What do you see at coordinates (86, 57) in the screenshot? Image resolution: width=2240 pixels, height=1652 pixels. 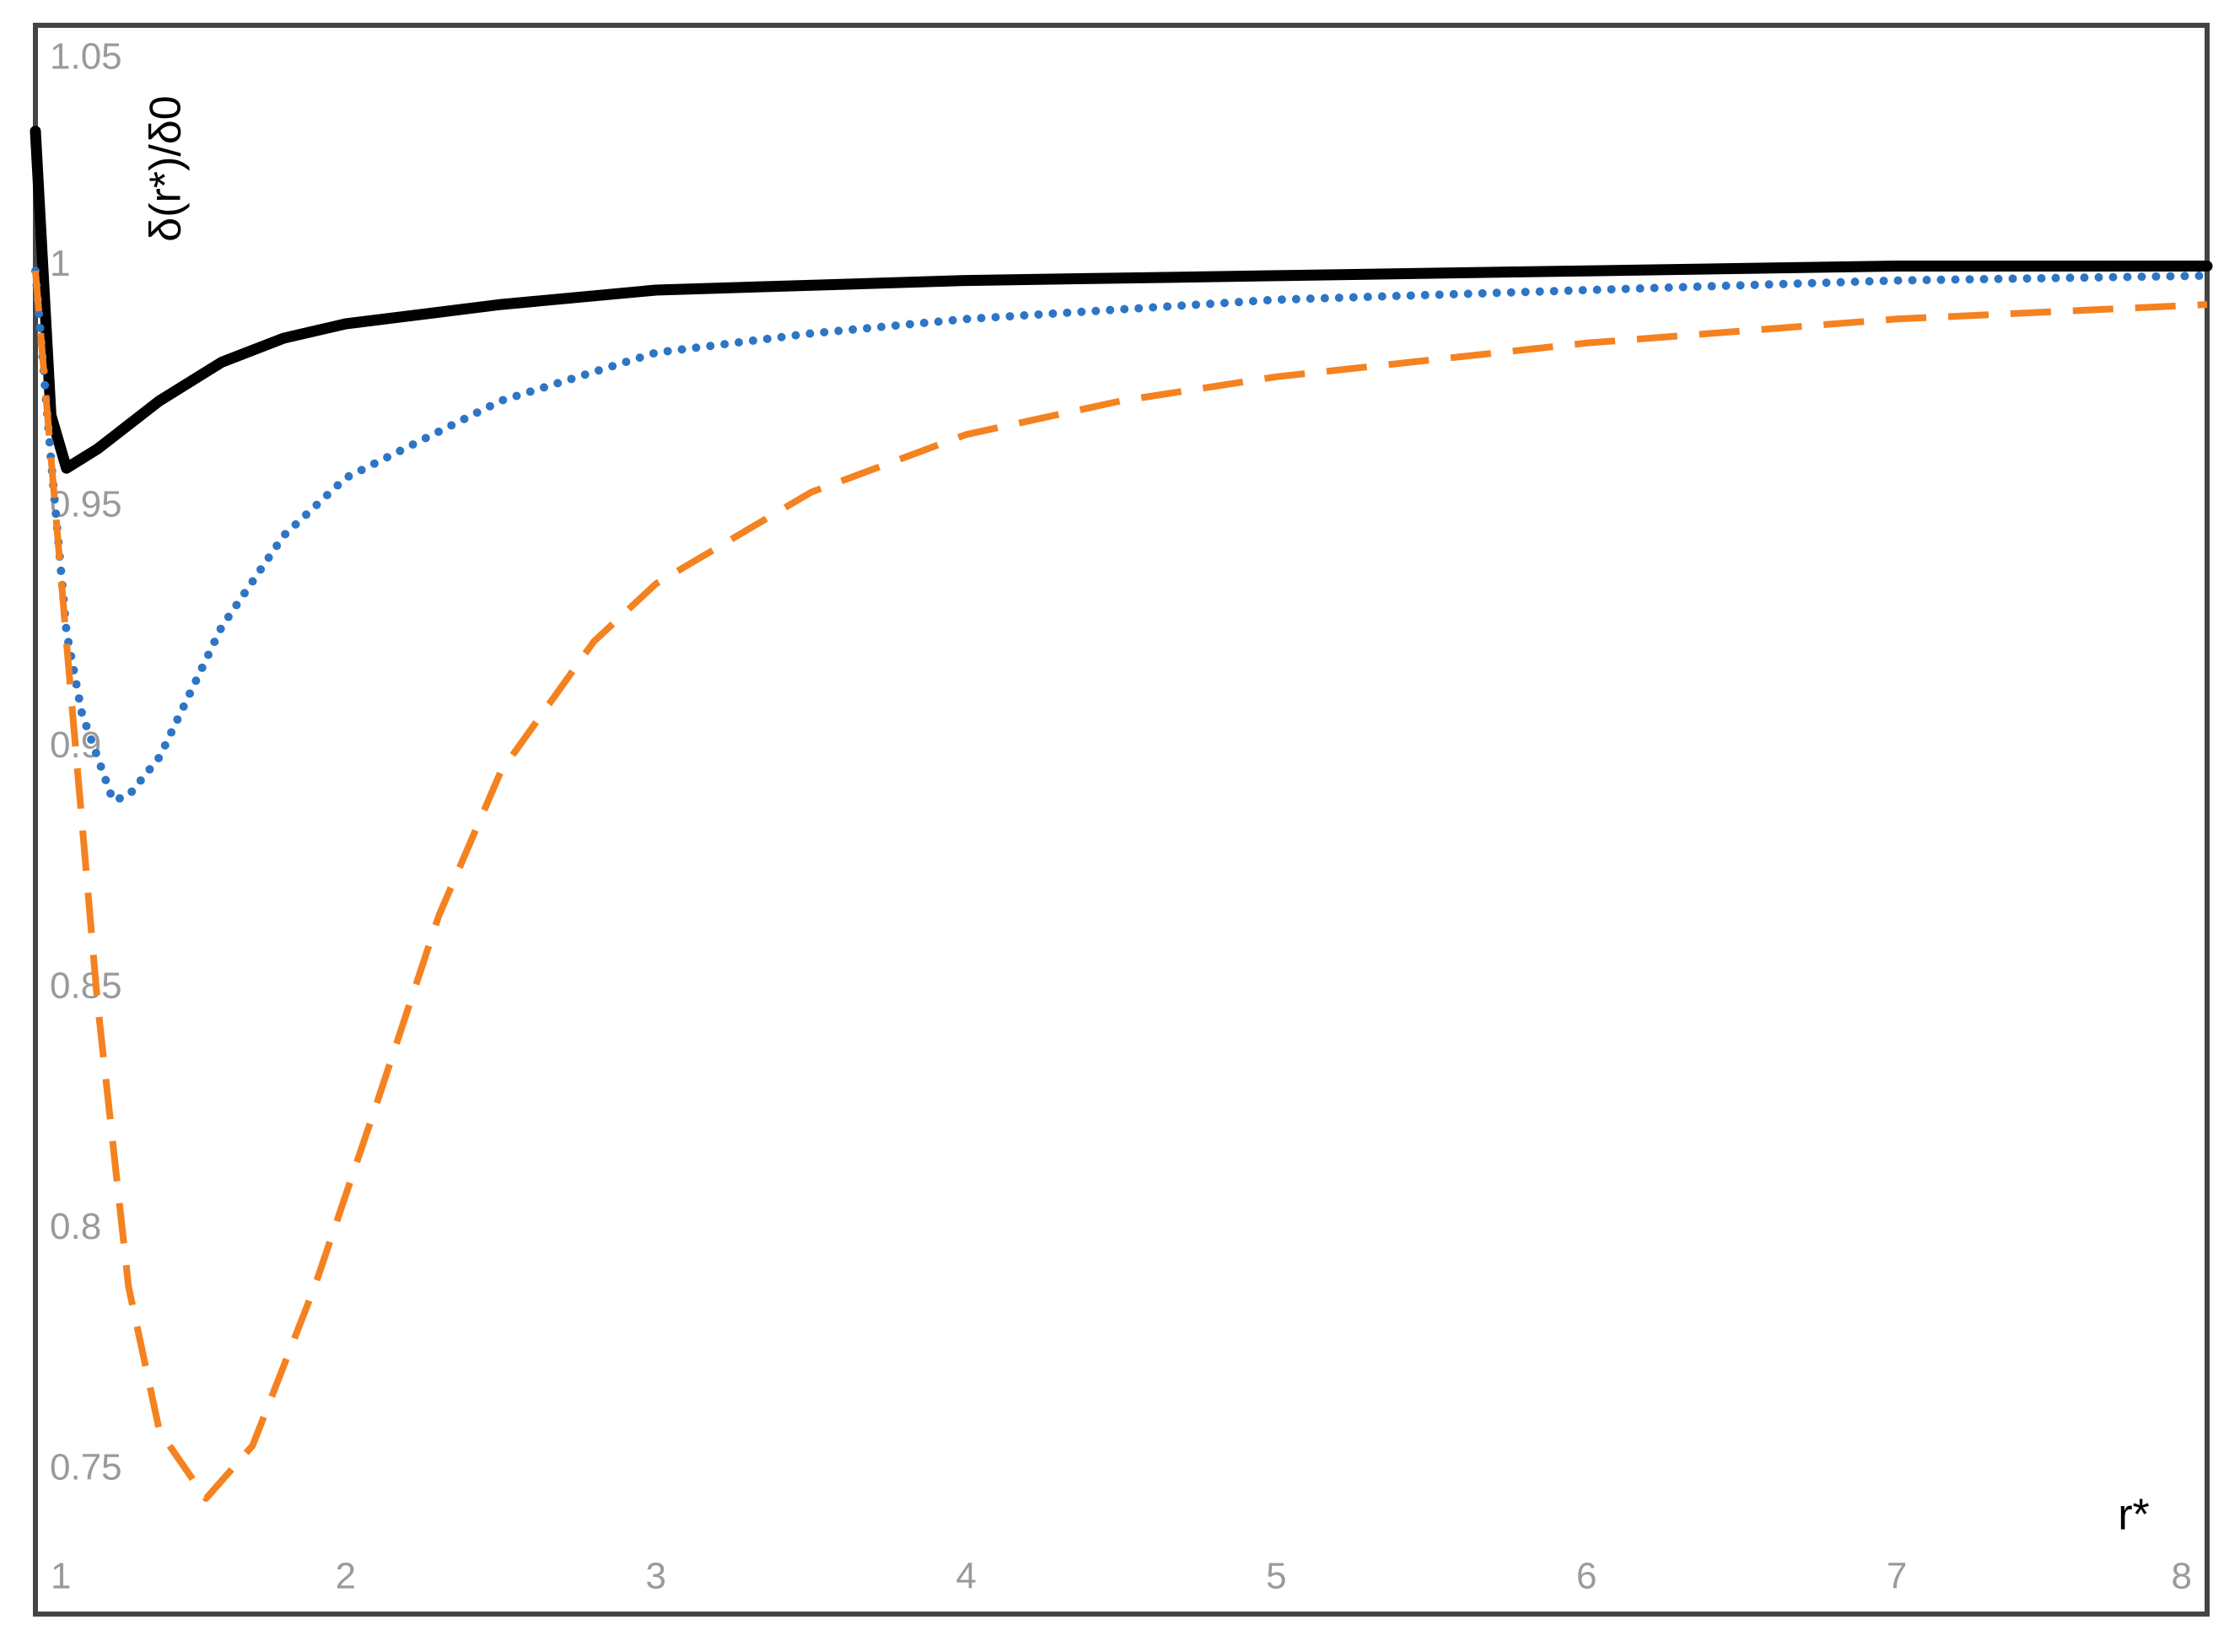 I see `y-tick-label: 1.05` at bounding box center [86, 57].